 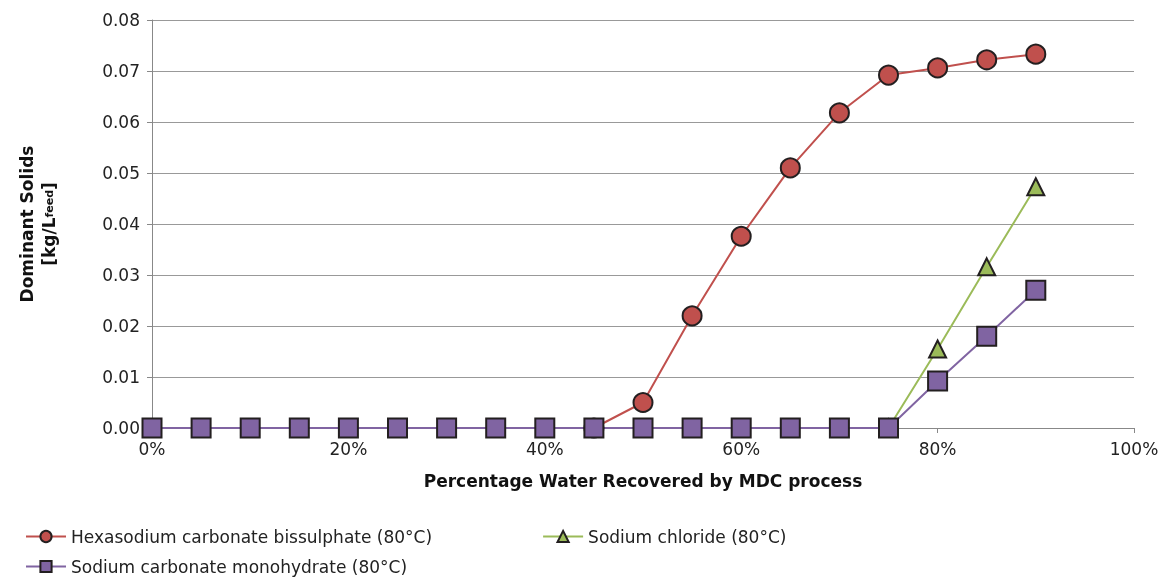 What do you see at coordinates (937, 448) in the screenshot?
I see `x-tick-label: 80%` at bounding box center [937, 448].